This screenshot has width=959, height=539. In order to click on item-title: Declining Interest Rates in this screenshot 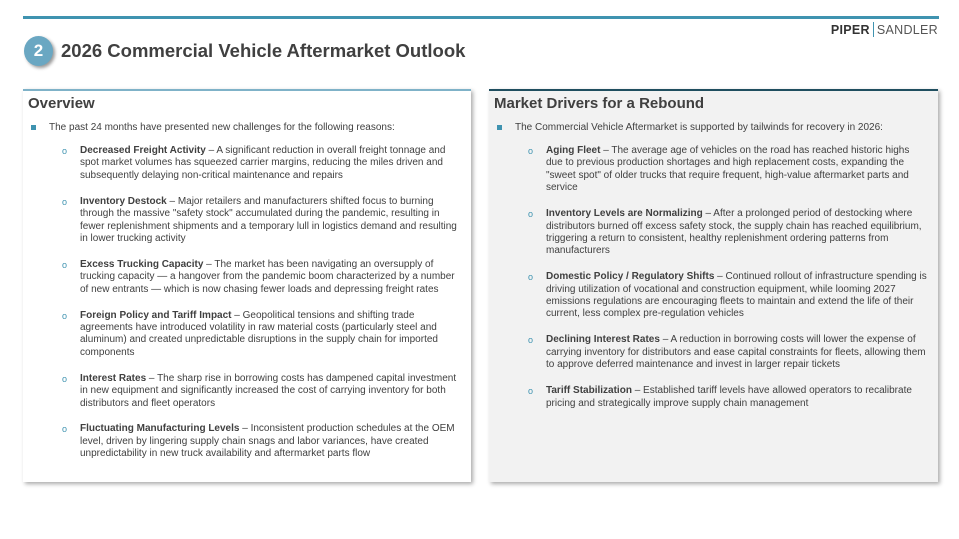, I will do `click(603, 340)`.